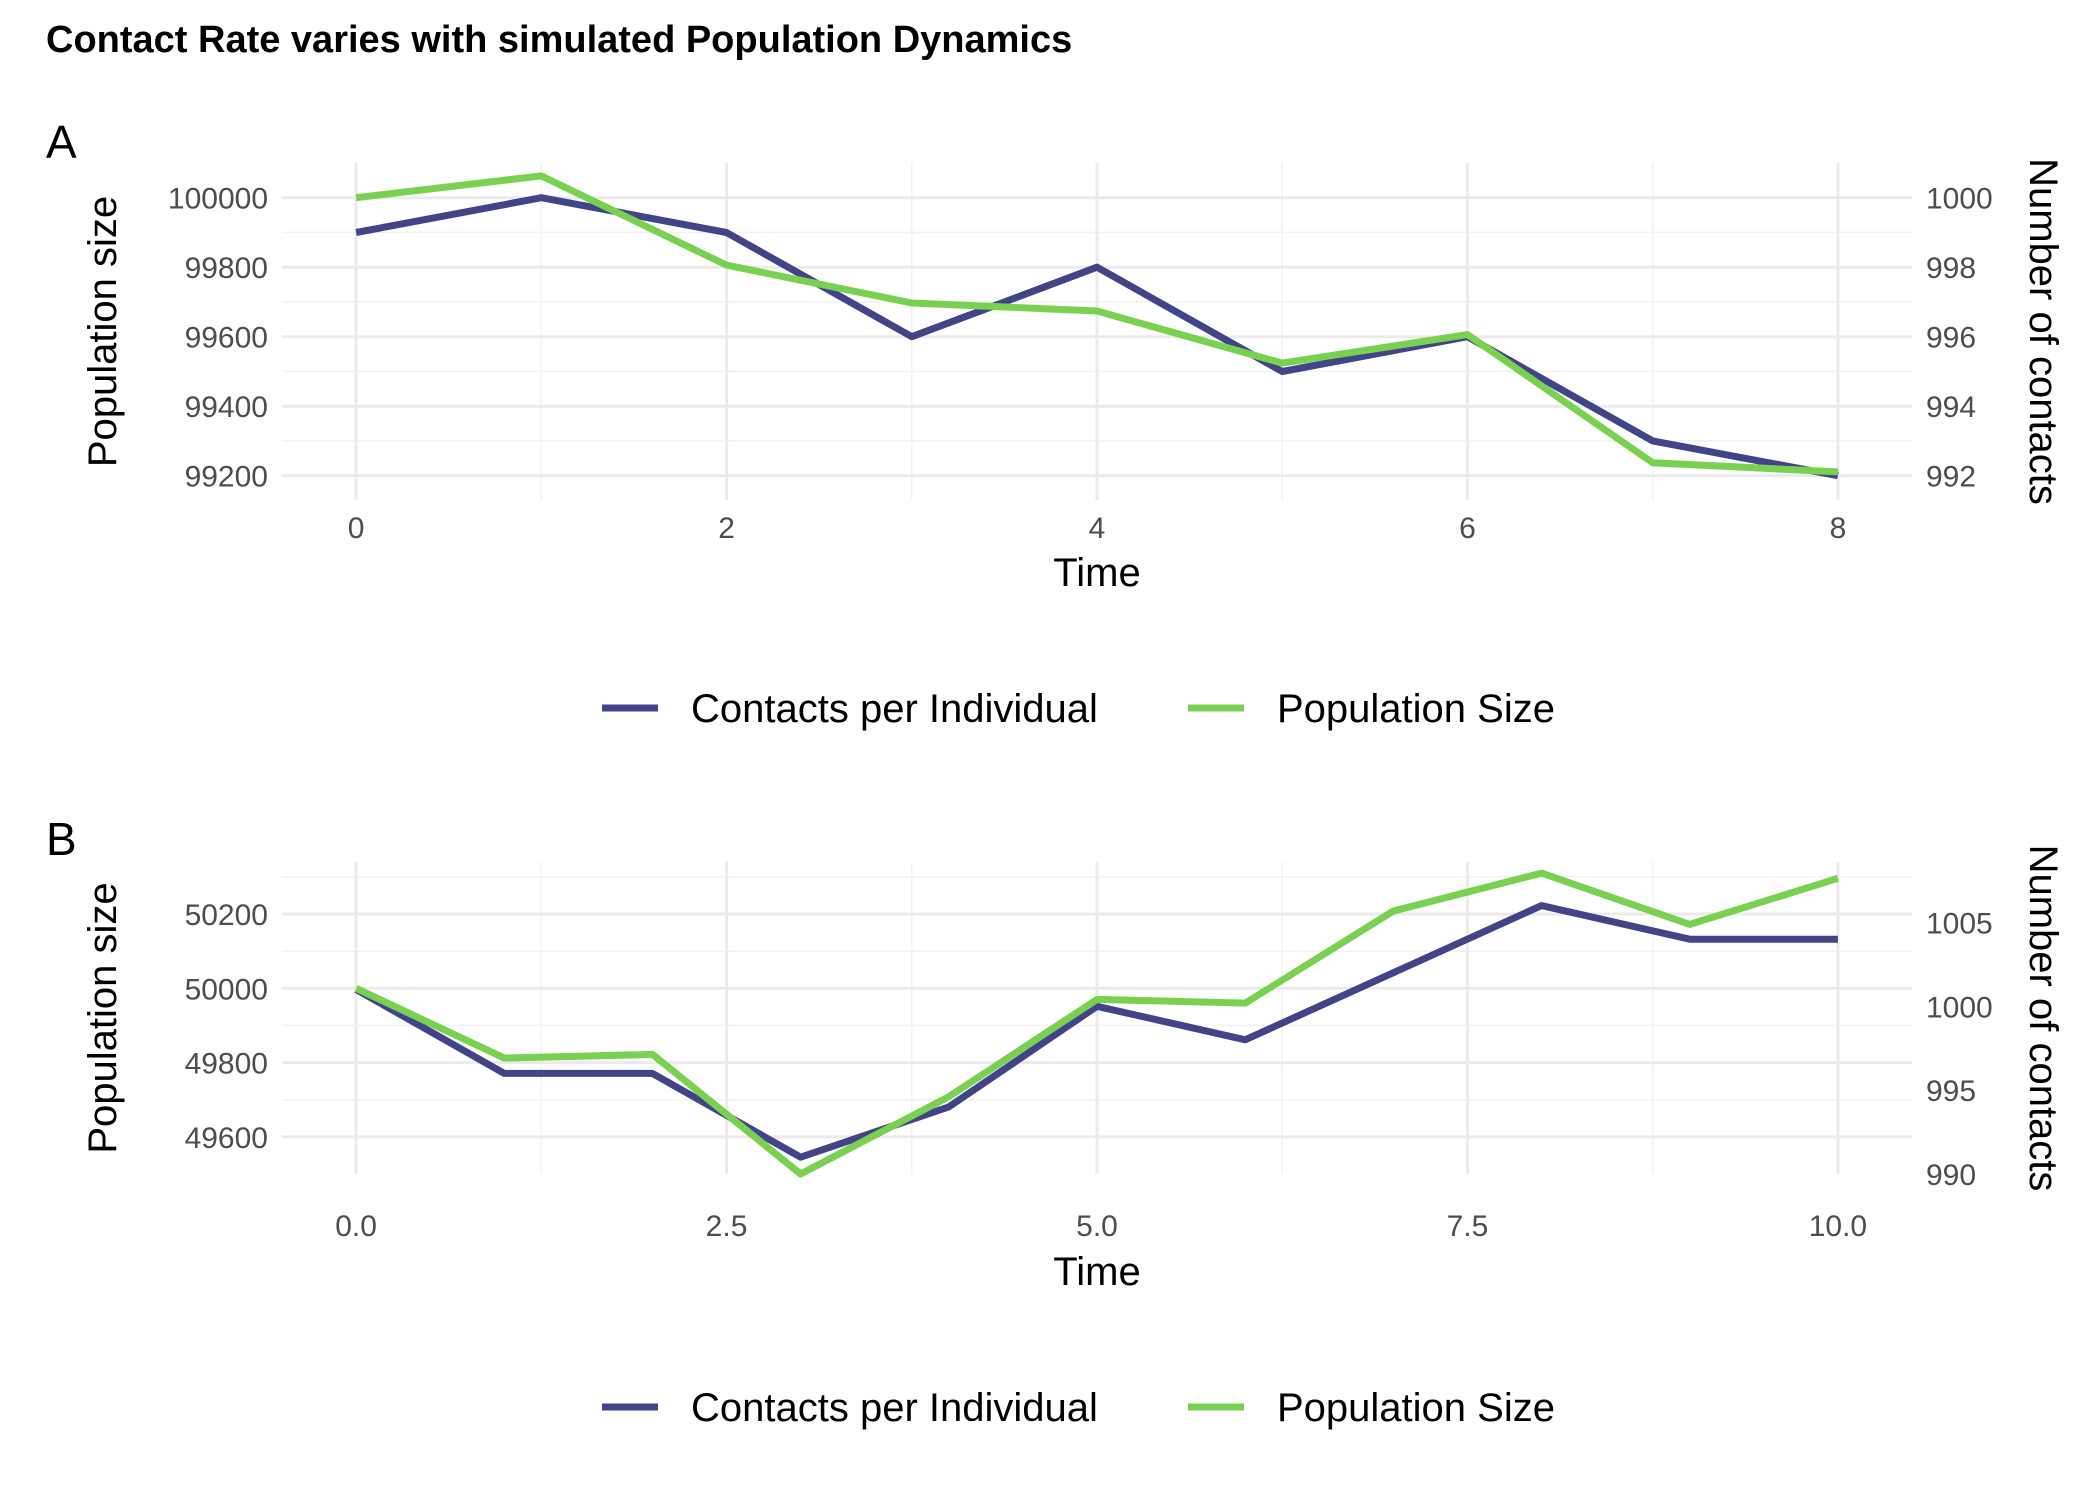  I want to click on y-left-tick-label: 49800, so click(226, 1064).